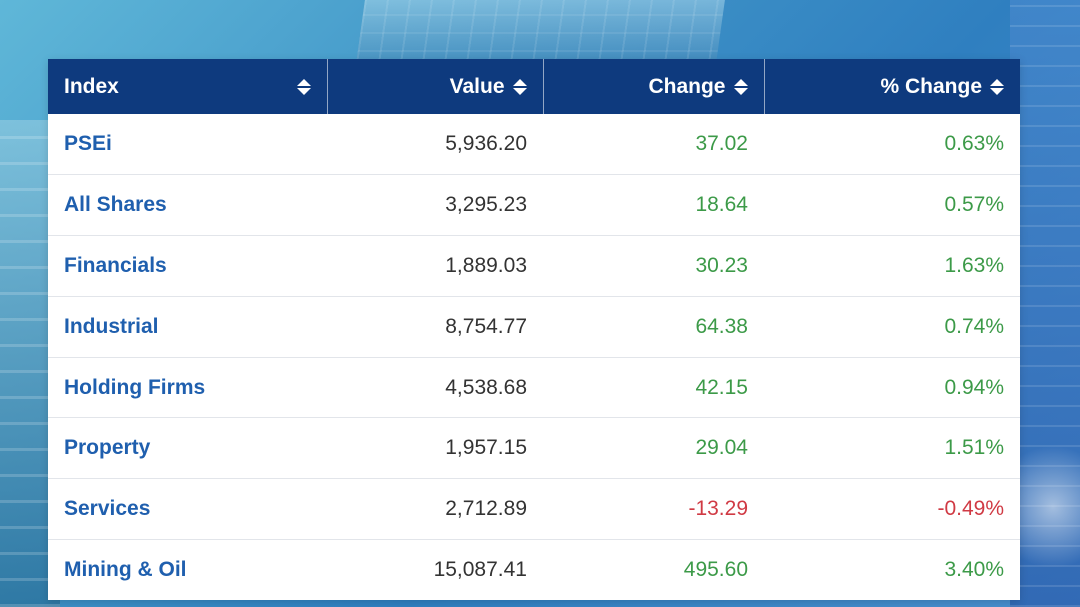  What do you see at coordinates (534, 266) in the screenshot?
I see `table-row: Financials 1,889.03 30.23 1.63%` at bounding box center [534, 266].